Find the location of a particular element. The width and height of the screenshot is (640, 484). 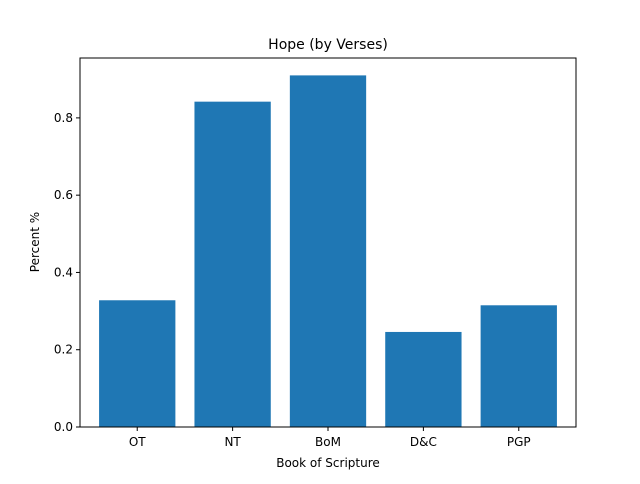

bar-ot is located at coordinates (137, 363).